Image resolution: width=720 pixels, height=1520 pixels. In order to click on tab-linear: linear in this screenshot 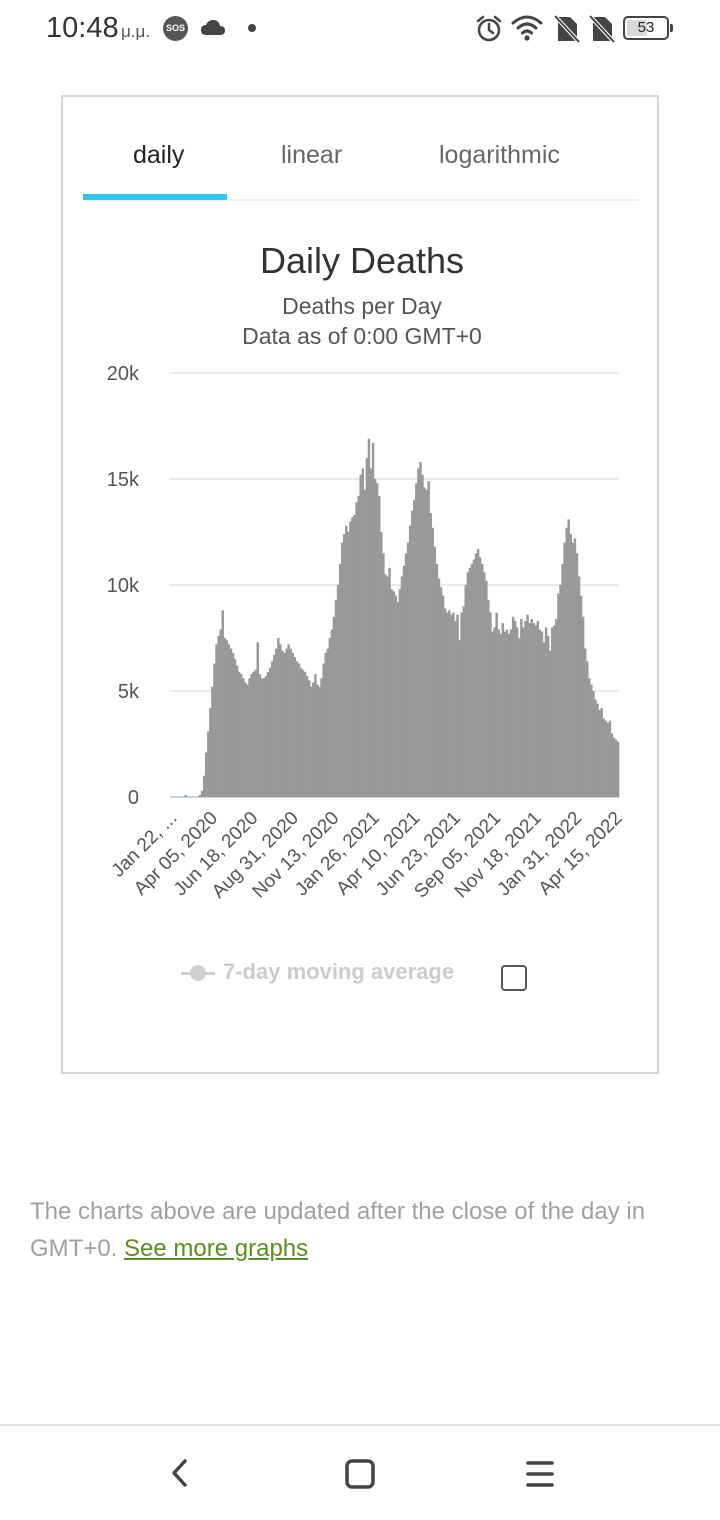, I will do `click(312, 155)`.